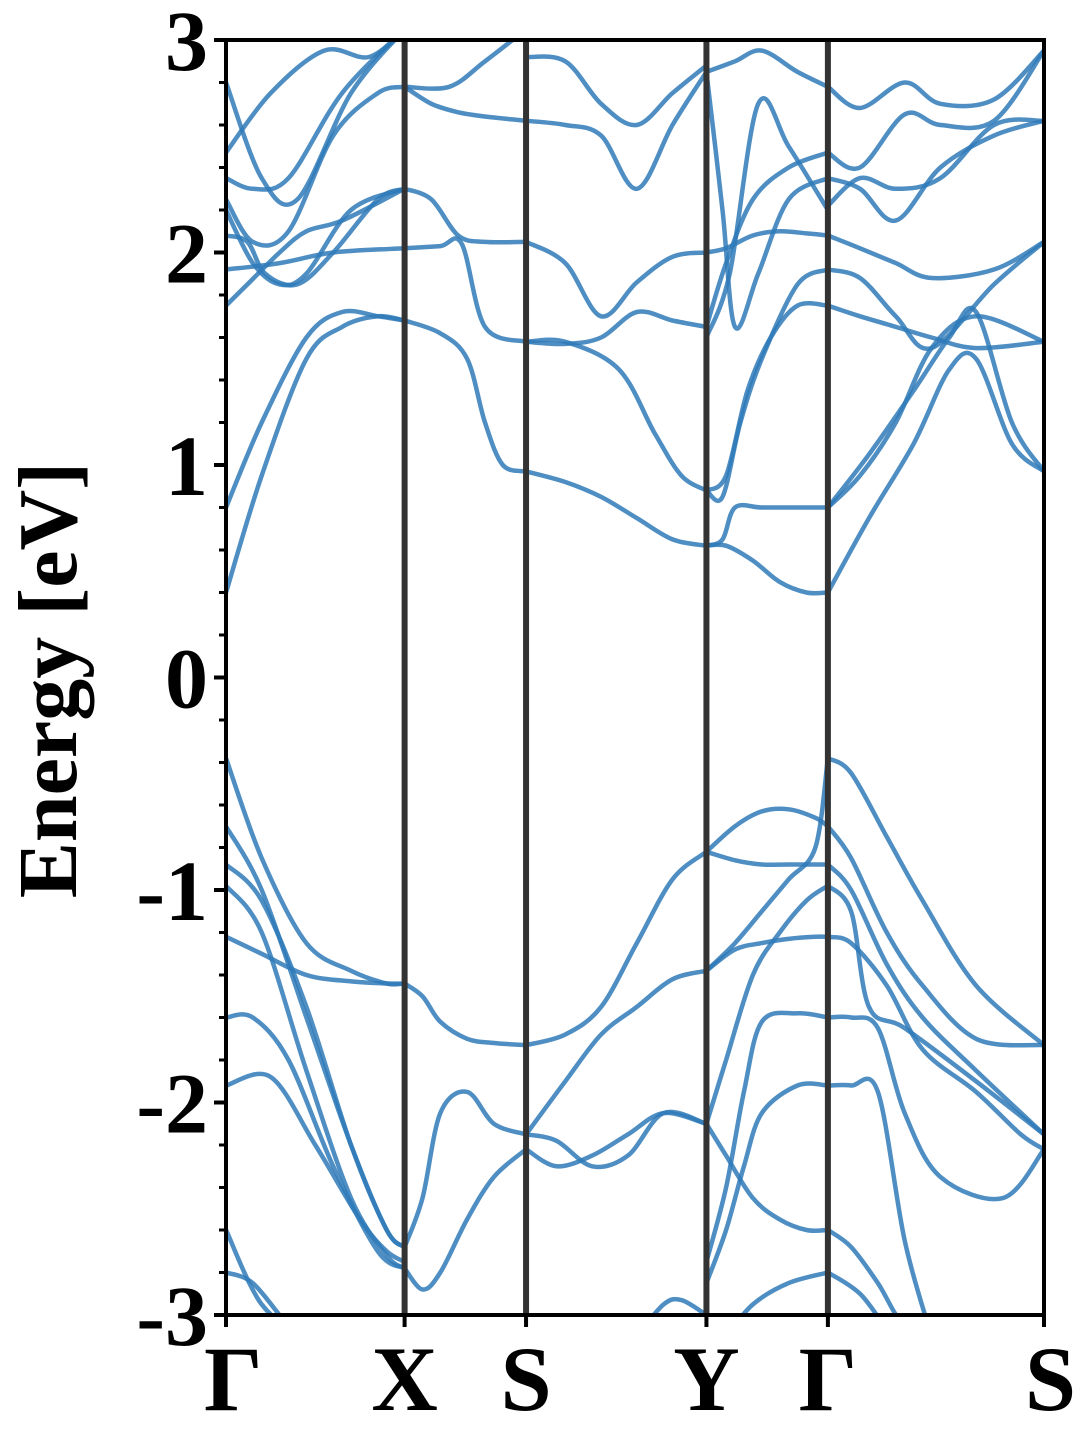  I want to click on y-tick-label: 2, so click(186, 254).